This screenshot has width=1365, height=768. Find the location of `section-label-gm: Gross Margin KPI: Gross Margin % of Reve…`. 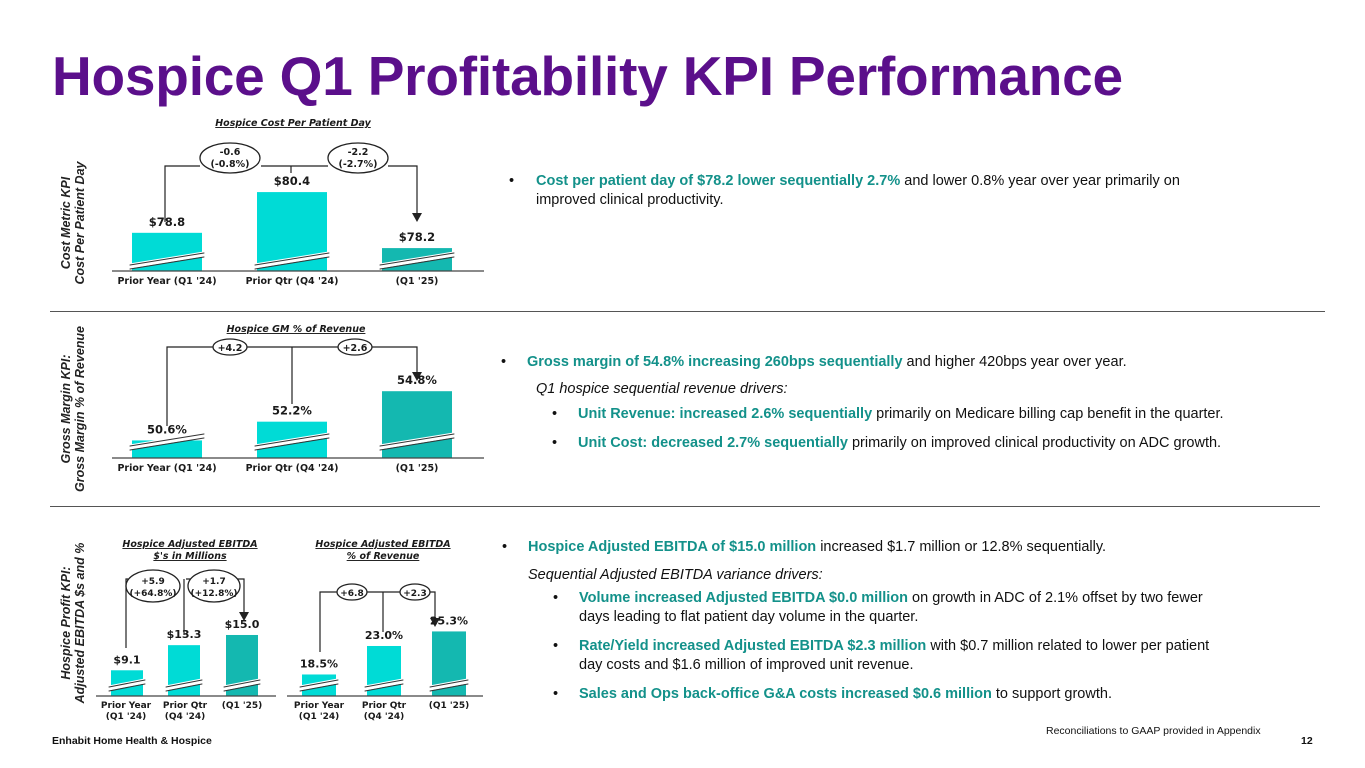

section-label-gm: Gross Margin KPI: Gross Margin % of Reve… is located at coordinates (73, 409).